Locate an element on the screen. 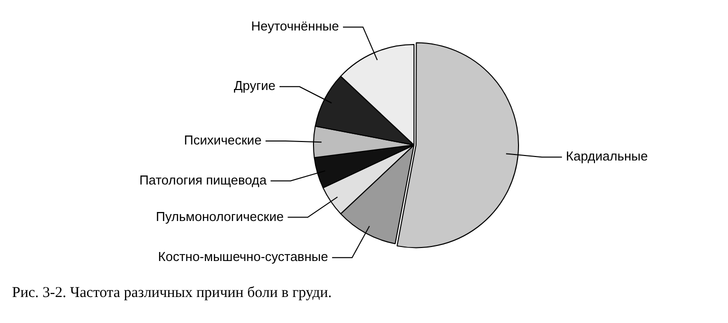  slice-label: Кардиальные is located at coordinates (607, 156).